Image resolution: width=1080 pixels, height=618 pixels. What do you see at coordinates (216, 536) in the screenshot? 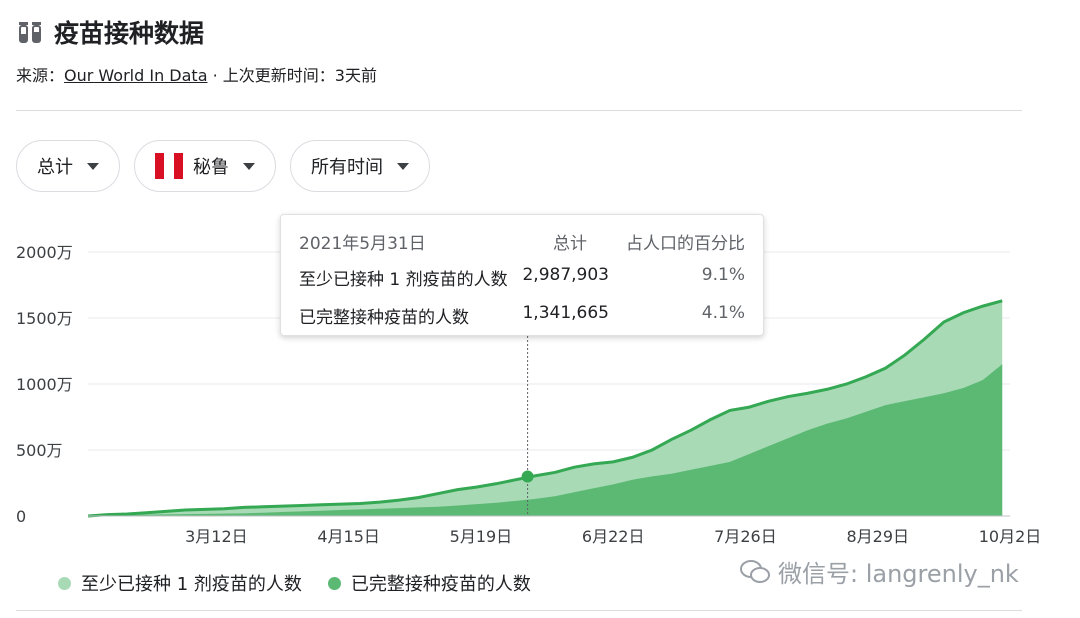
I see `x-tick-label: 3月12日` at bounding box center [216, 536].